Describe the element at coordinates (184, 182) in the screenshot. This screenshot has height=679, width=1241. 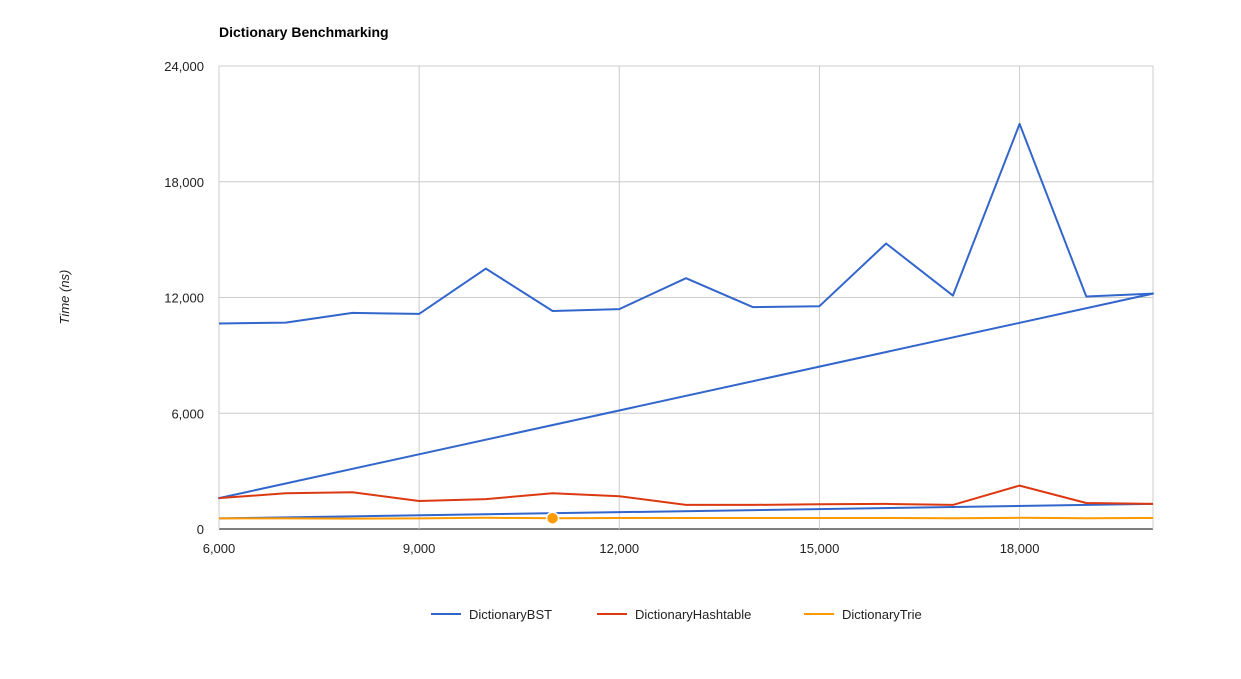
I see `y-tick-label: 18,000` at that location.